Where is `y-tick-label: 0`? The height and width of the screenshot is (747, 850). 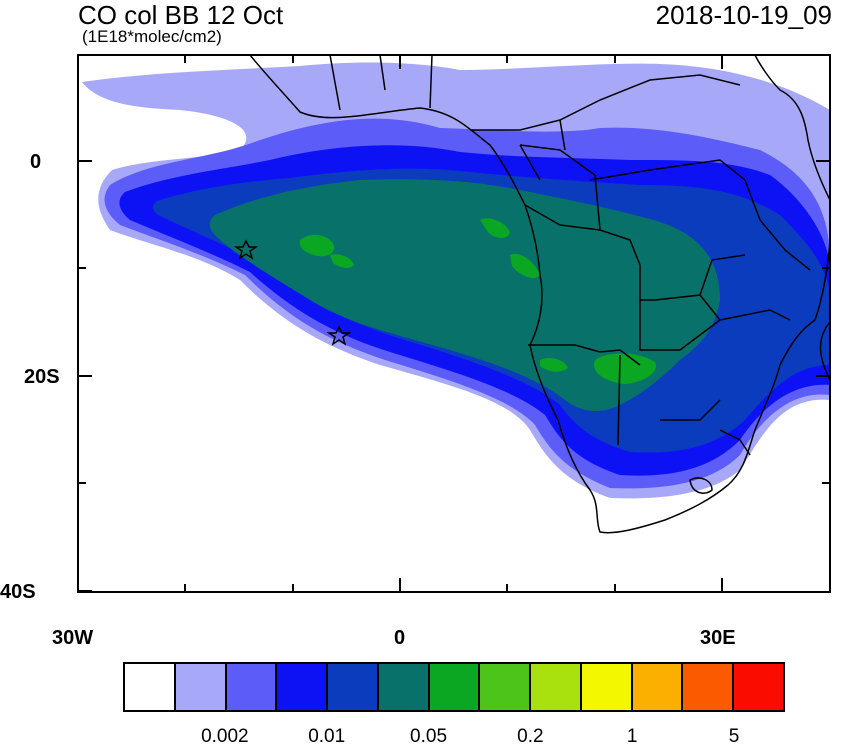
y-tick-label: 0 is located at coordinates (36, 162).